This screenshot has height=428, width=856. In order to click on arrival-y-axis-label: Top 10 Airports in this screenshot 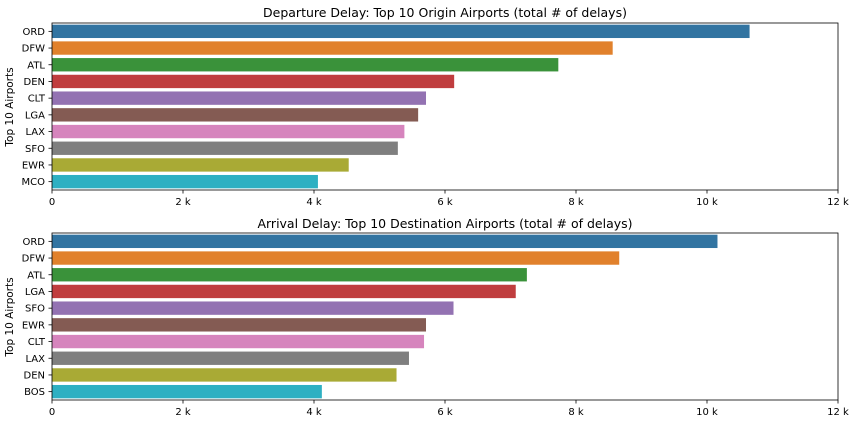, I will do `click(10, 317)`.